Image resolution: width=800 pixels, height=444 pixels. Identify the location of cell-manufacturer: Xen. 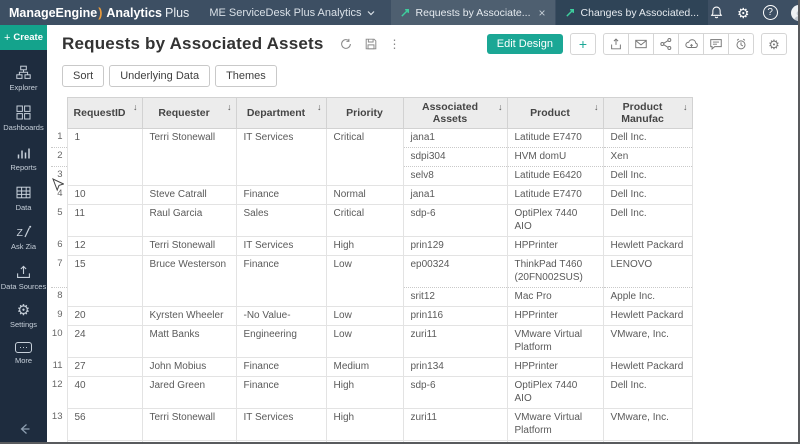
(647, 157).